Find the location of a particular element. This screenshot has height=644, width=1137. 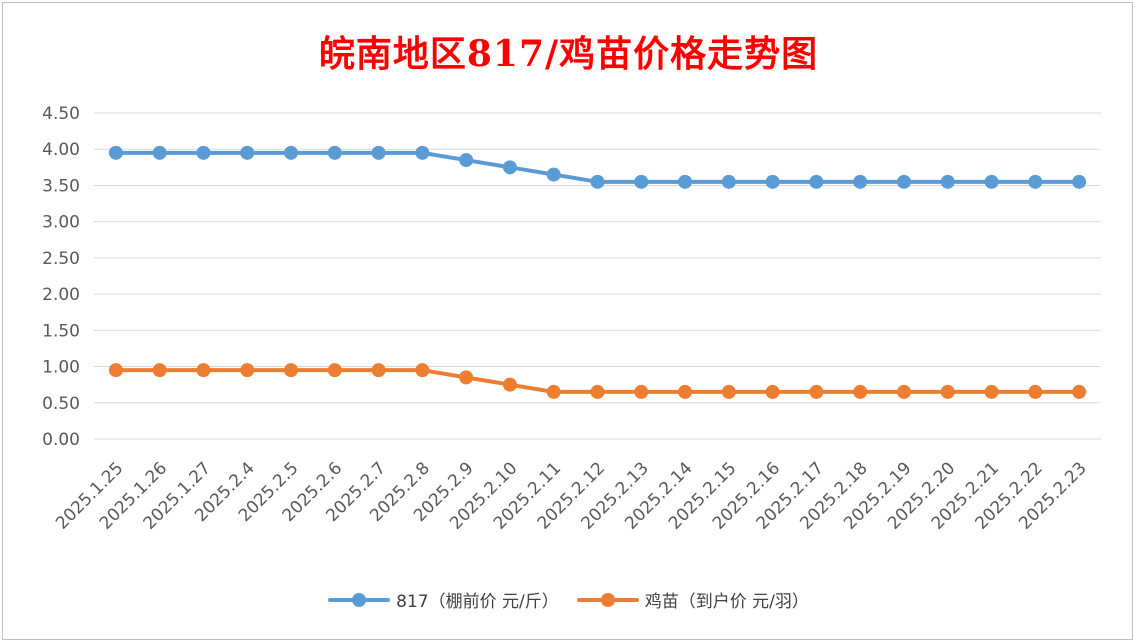

legend-item-chick: 鸡苗（到户价 元/羽） is located at coordinates (692, 599).